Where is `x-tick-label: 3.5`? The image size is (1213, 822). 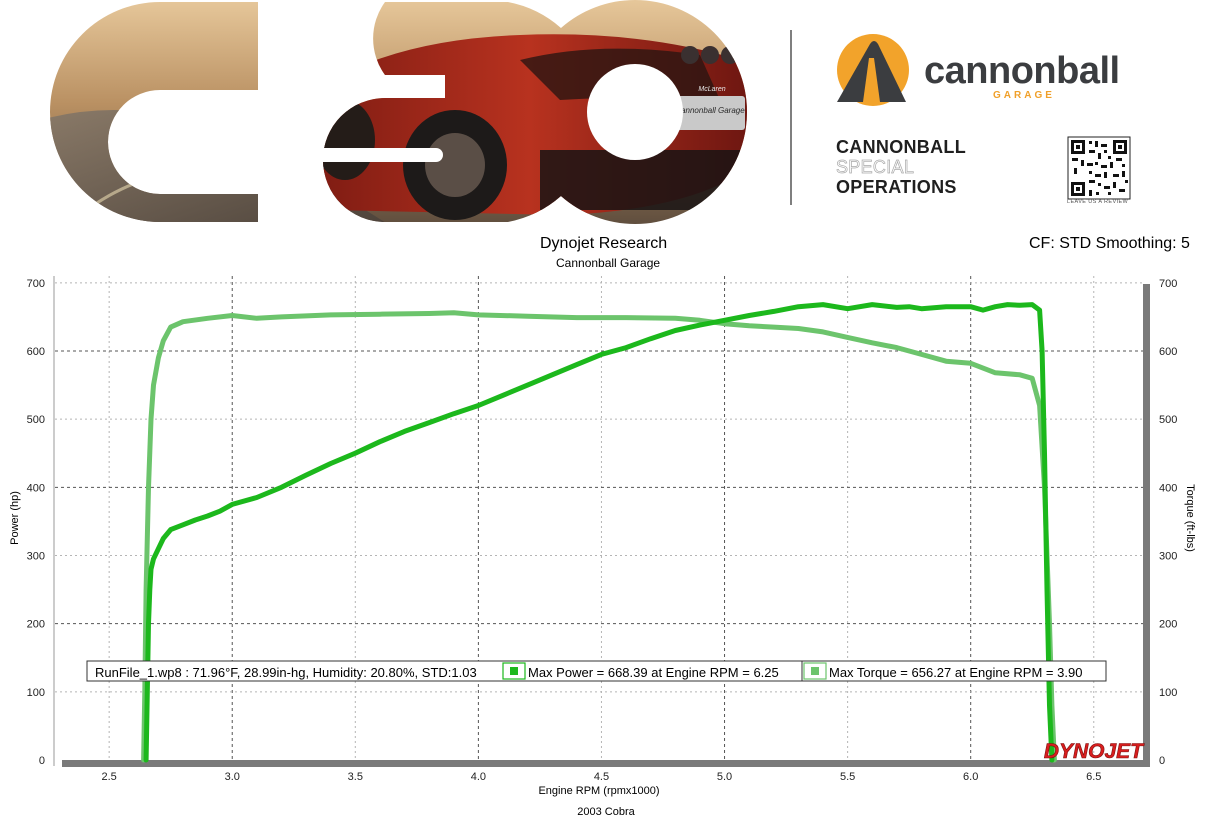
x-tick-label: 3.5 is located at coordinates (355, 777).